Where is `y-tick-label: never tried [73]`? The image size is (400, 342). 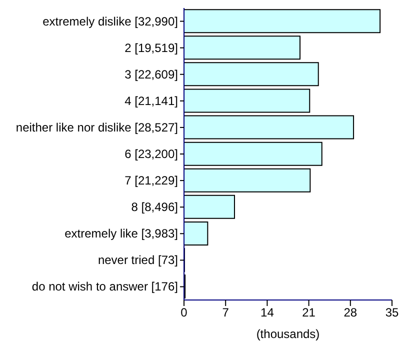 y-tick-label: never tried [73] is located at coordinates (138, 260).